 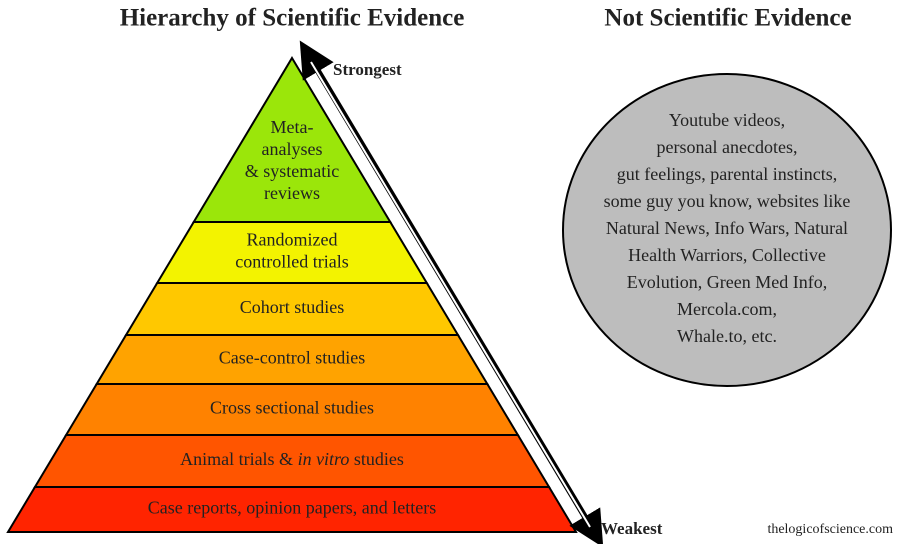 I want to click on circle-line: Whale.to, etc., so click(x=727, y=336).